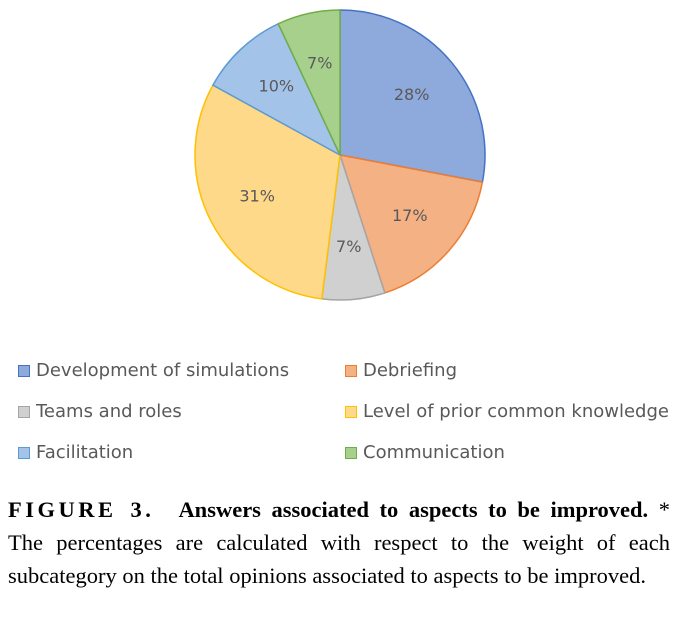 The height and width of the screenshot is (639, 677). I want to click on legend-label: Development of simulations, so click(163, 370).